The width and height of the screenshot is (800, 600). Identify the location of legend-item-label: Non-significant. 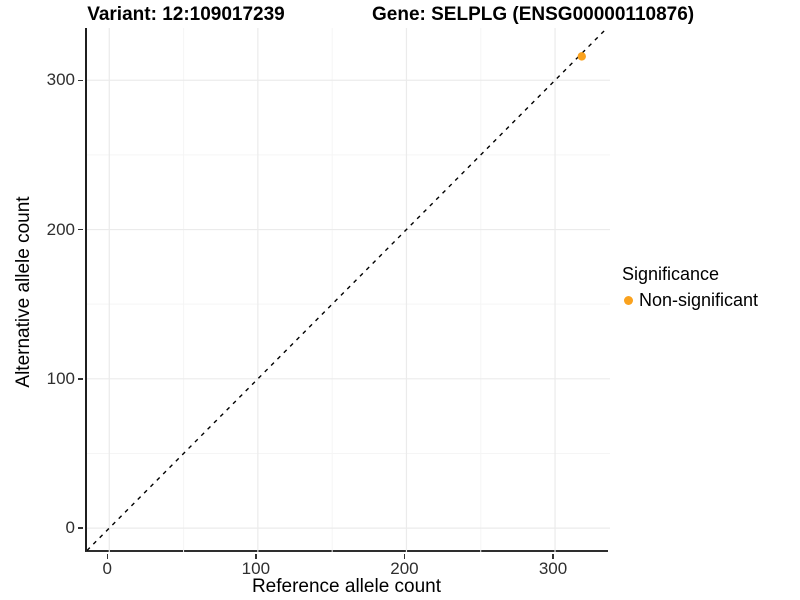
(699, 300).